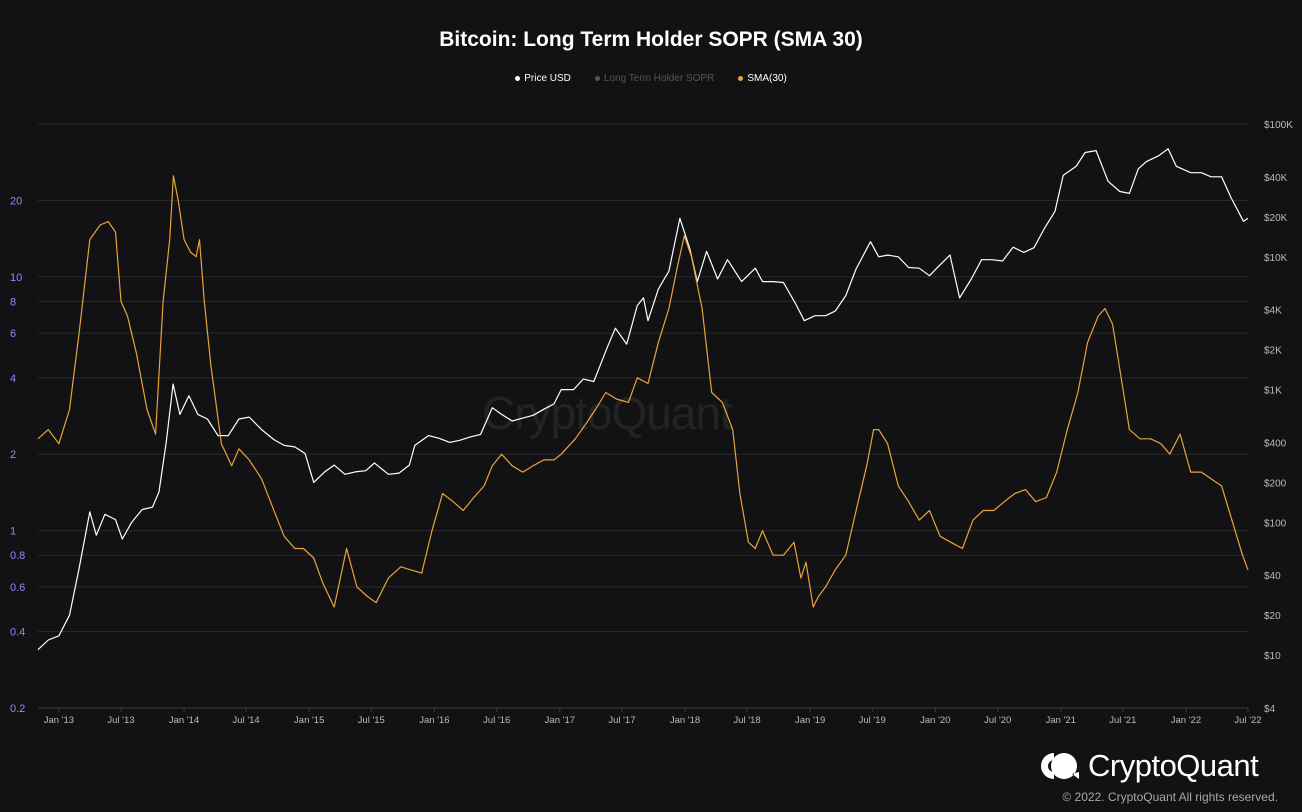 The image size is (1302, 812). Describe the element at coordinates (59, 720) in the screenshot. I see `x-tick-label: Jan '13` at that location.